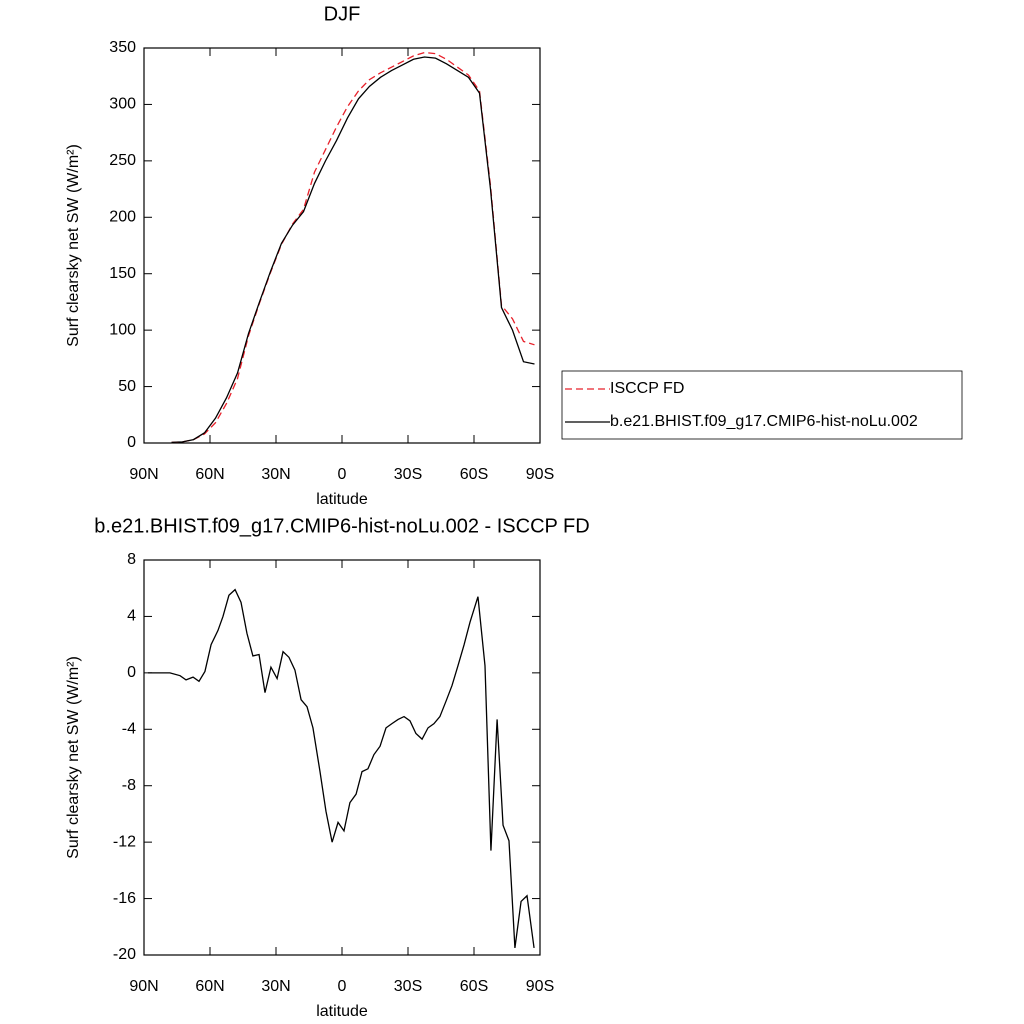 The width and height of the screenshot is (1024, 1024). Describe the element at coordinates (122, 329) in the screenshot. I see `y-tick-label: 100` at that location.